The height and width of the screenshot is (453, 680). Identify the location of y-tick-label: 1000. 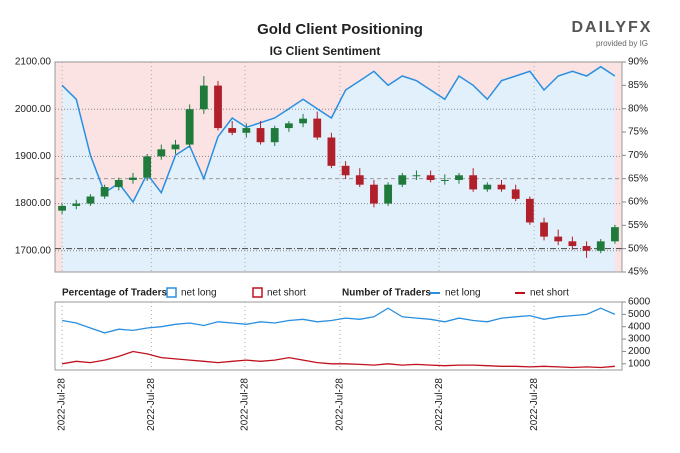
(639, 363).